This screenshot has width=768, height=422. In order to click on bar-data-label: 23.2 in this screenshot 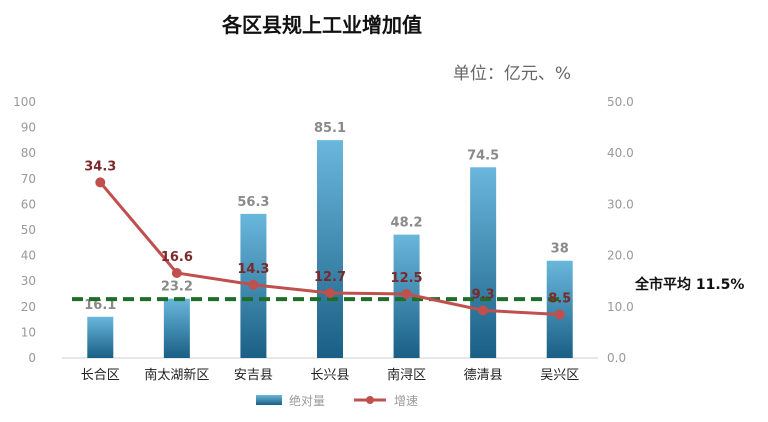, I will do `click(177, 287)`.